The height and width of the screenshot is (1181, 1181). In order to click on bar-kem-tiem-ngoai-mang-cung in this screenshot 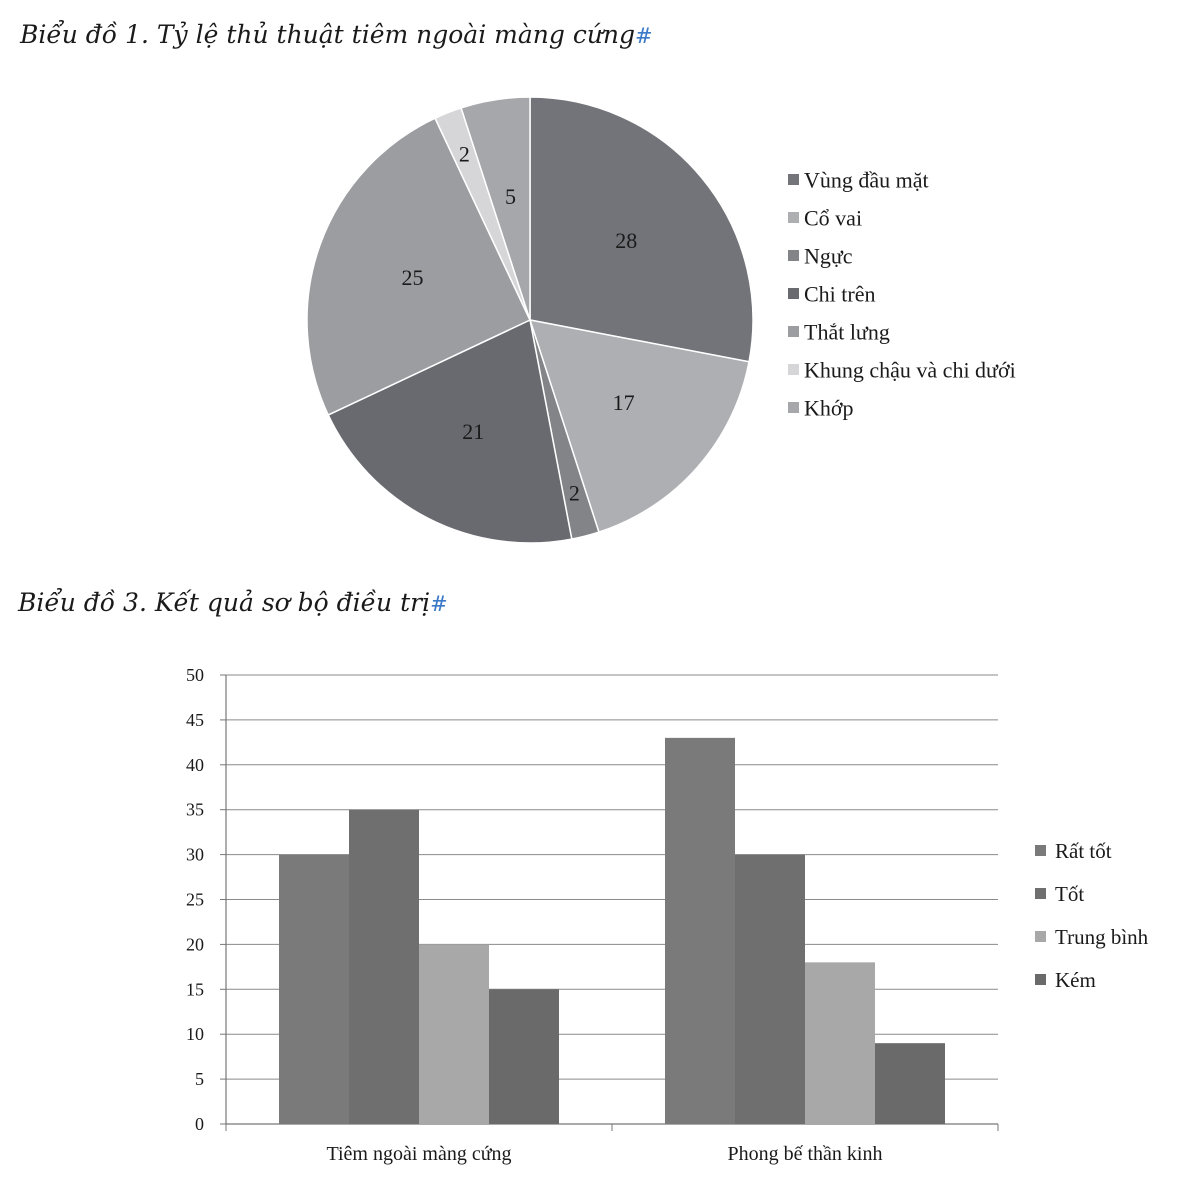, I will do `click(524, 1056)`.